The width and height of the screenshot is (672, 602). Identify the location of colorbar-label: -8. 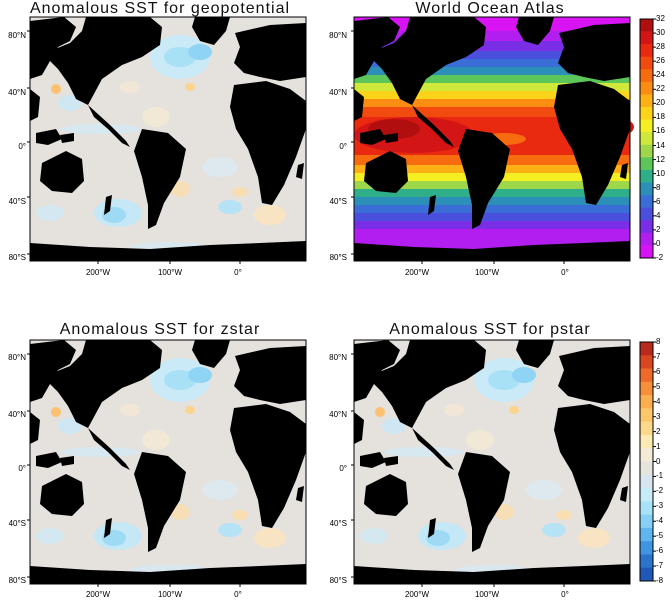
(660, 580).